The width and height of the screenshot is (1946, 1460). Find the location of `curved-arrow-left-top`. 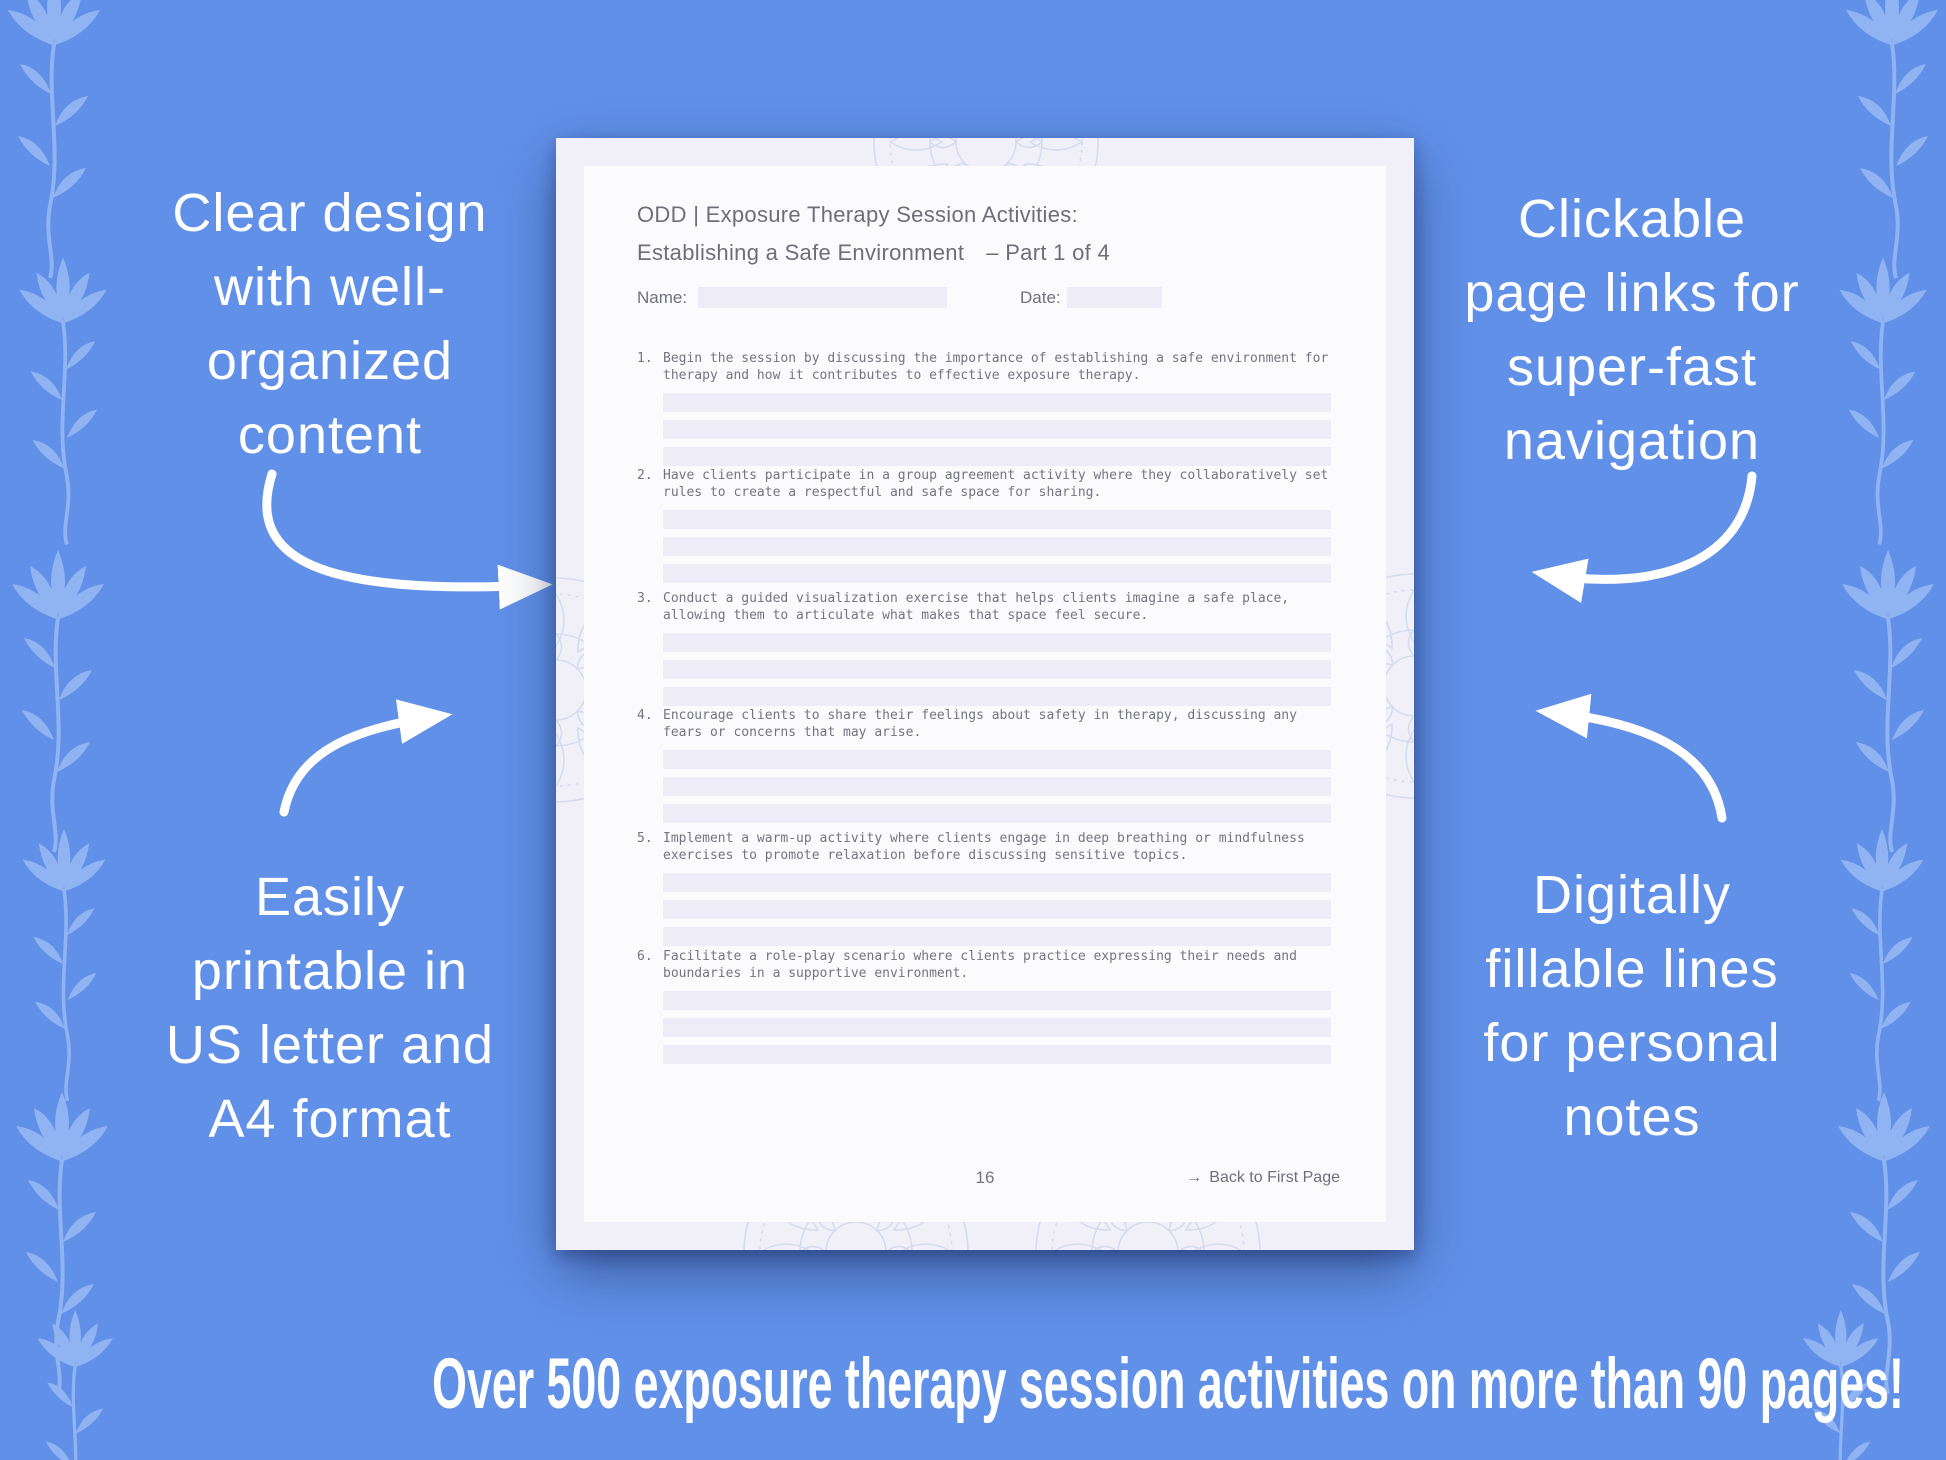

curved-arrow-left-top is located at coordinates (407, 539).